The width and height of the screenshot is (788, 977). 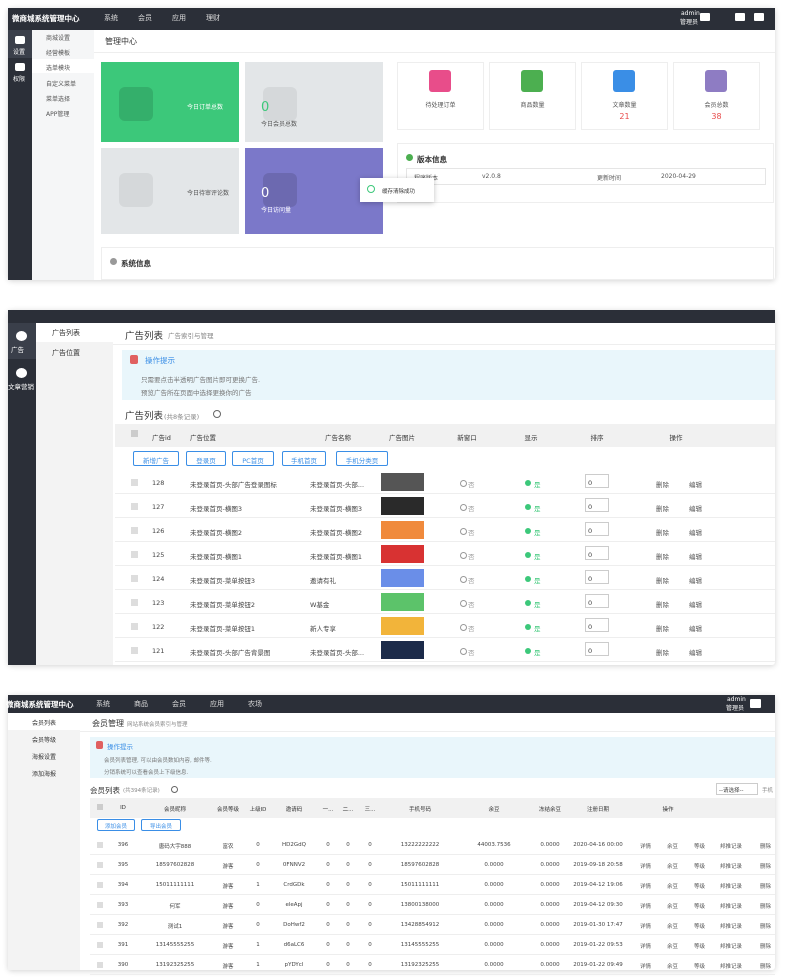 What do you see at coordinates (362, 461) in the screenshot?
I see `button: 手机分类页` at bounding box center [362, 461].